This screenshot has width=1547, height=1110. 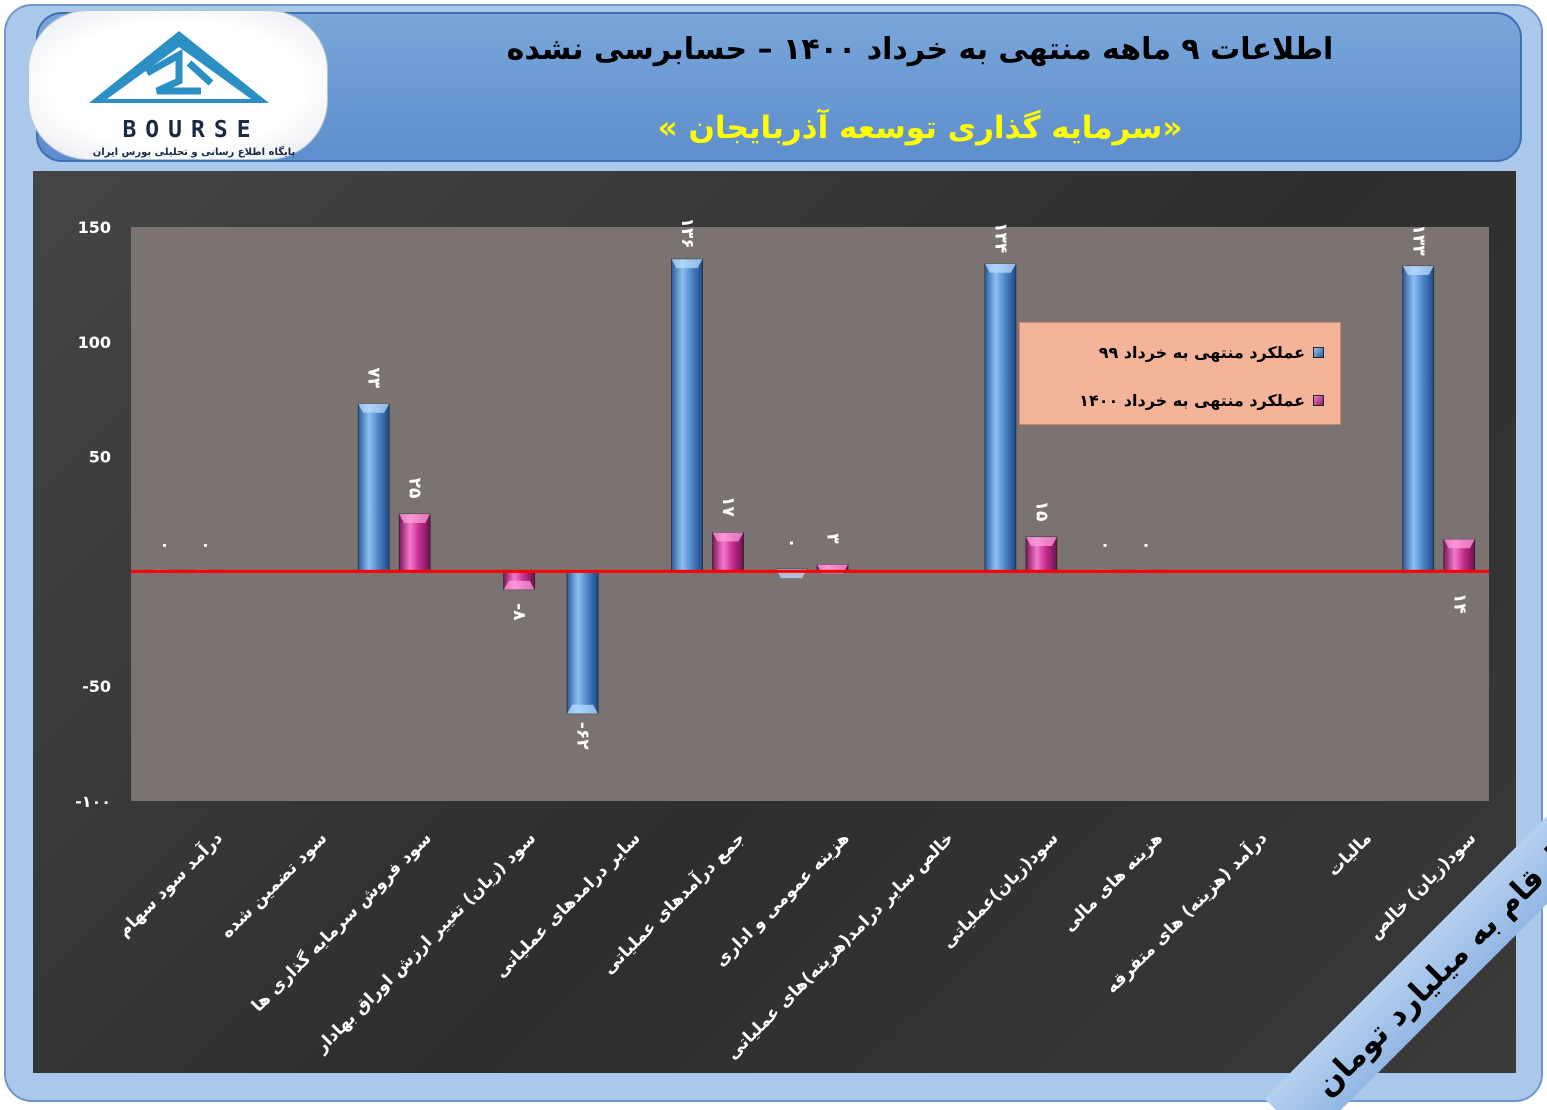 I want to click on x-category-label: درآمد (هزینه) های متفرقه, so click(x=1186, y=912).